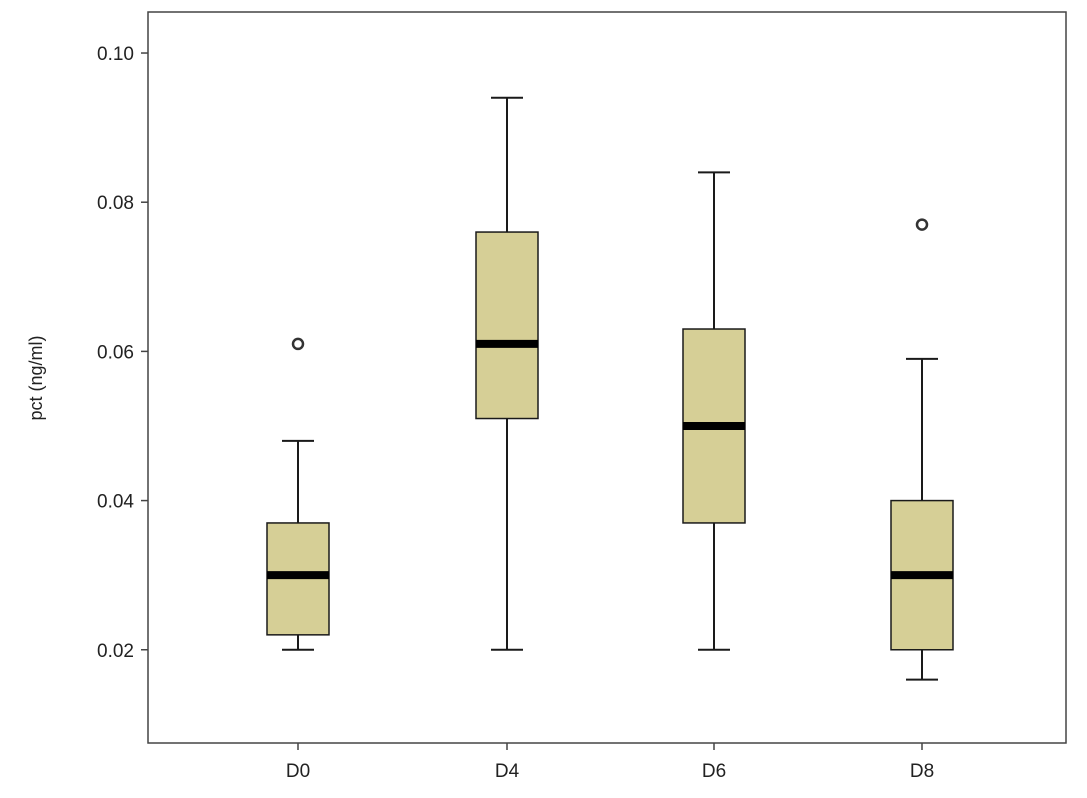  Describe the element at coordinates (115, 502) in the screenshot. I see `y-tick-label: 0.04` at that location.